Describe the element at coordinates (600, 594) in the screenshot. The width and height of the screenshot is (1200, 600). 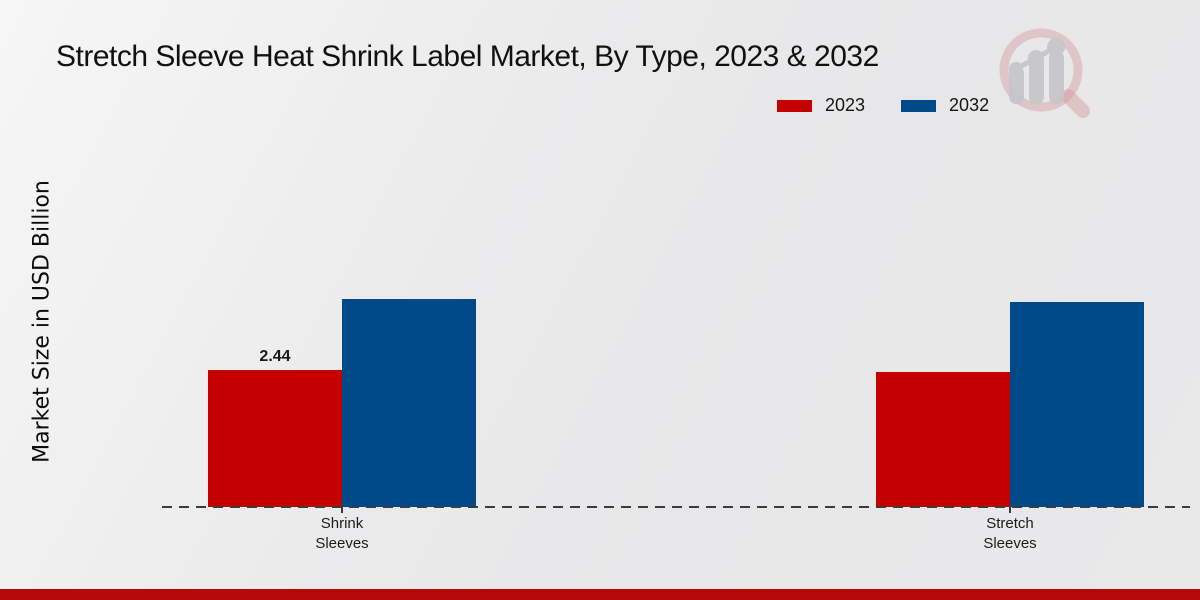
I see `footer-accent-strip` at that location.